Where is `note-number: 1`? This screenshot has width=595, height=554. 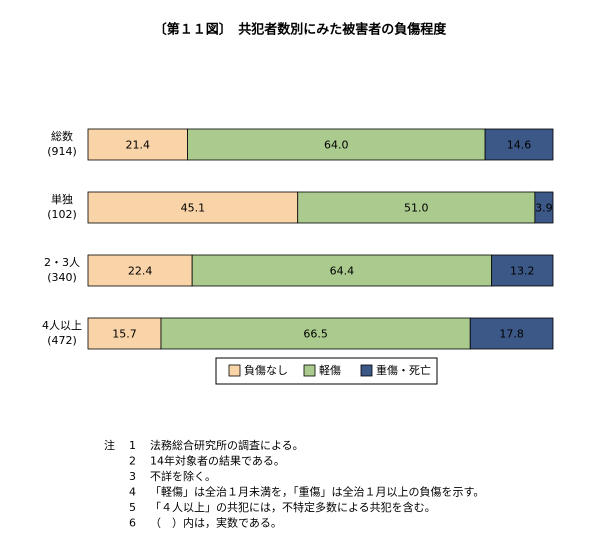
note-number: 1 is located at coordinates (132, 445).